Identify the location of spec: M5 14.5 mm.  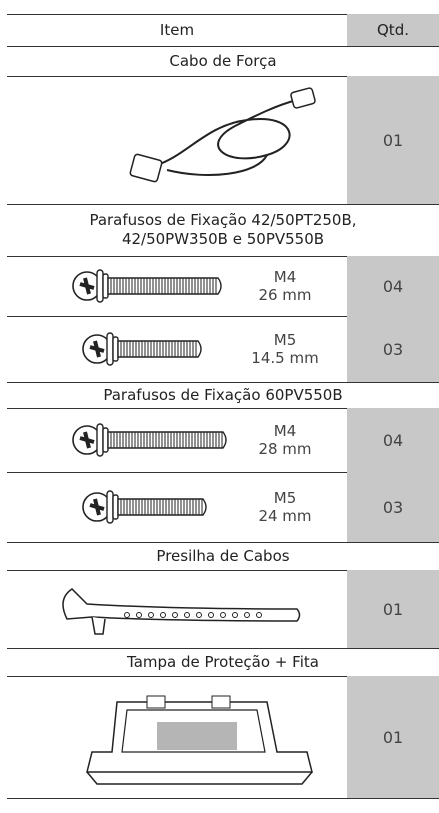
(285, 349).